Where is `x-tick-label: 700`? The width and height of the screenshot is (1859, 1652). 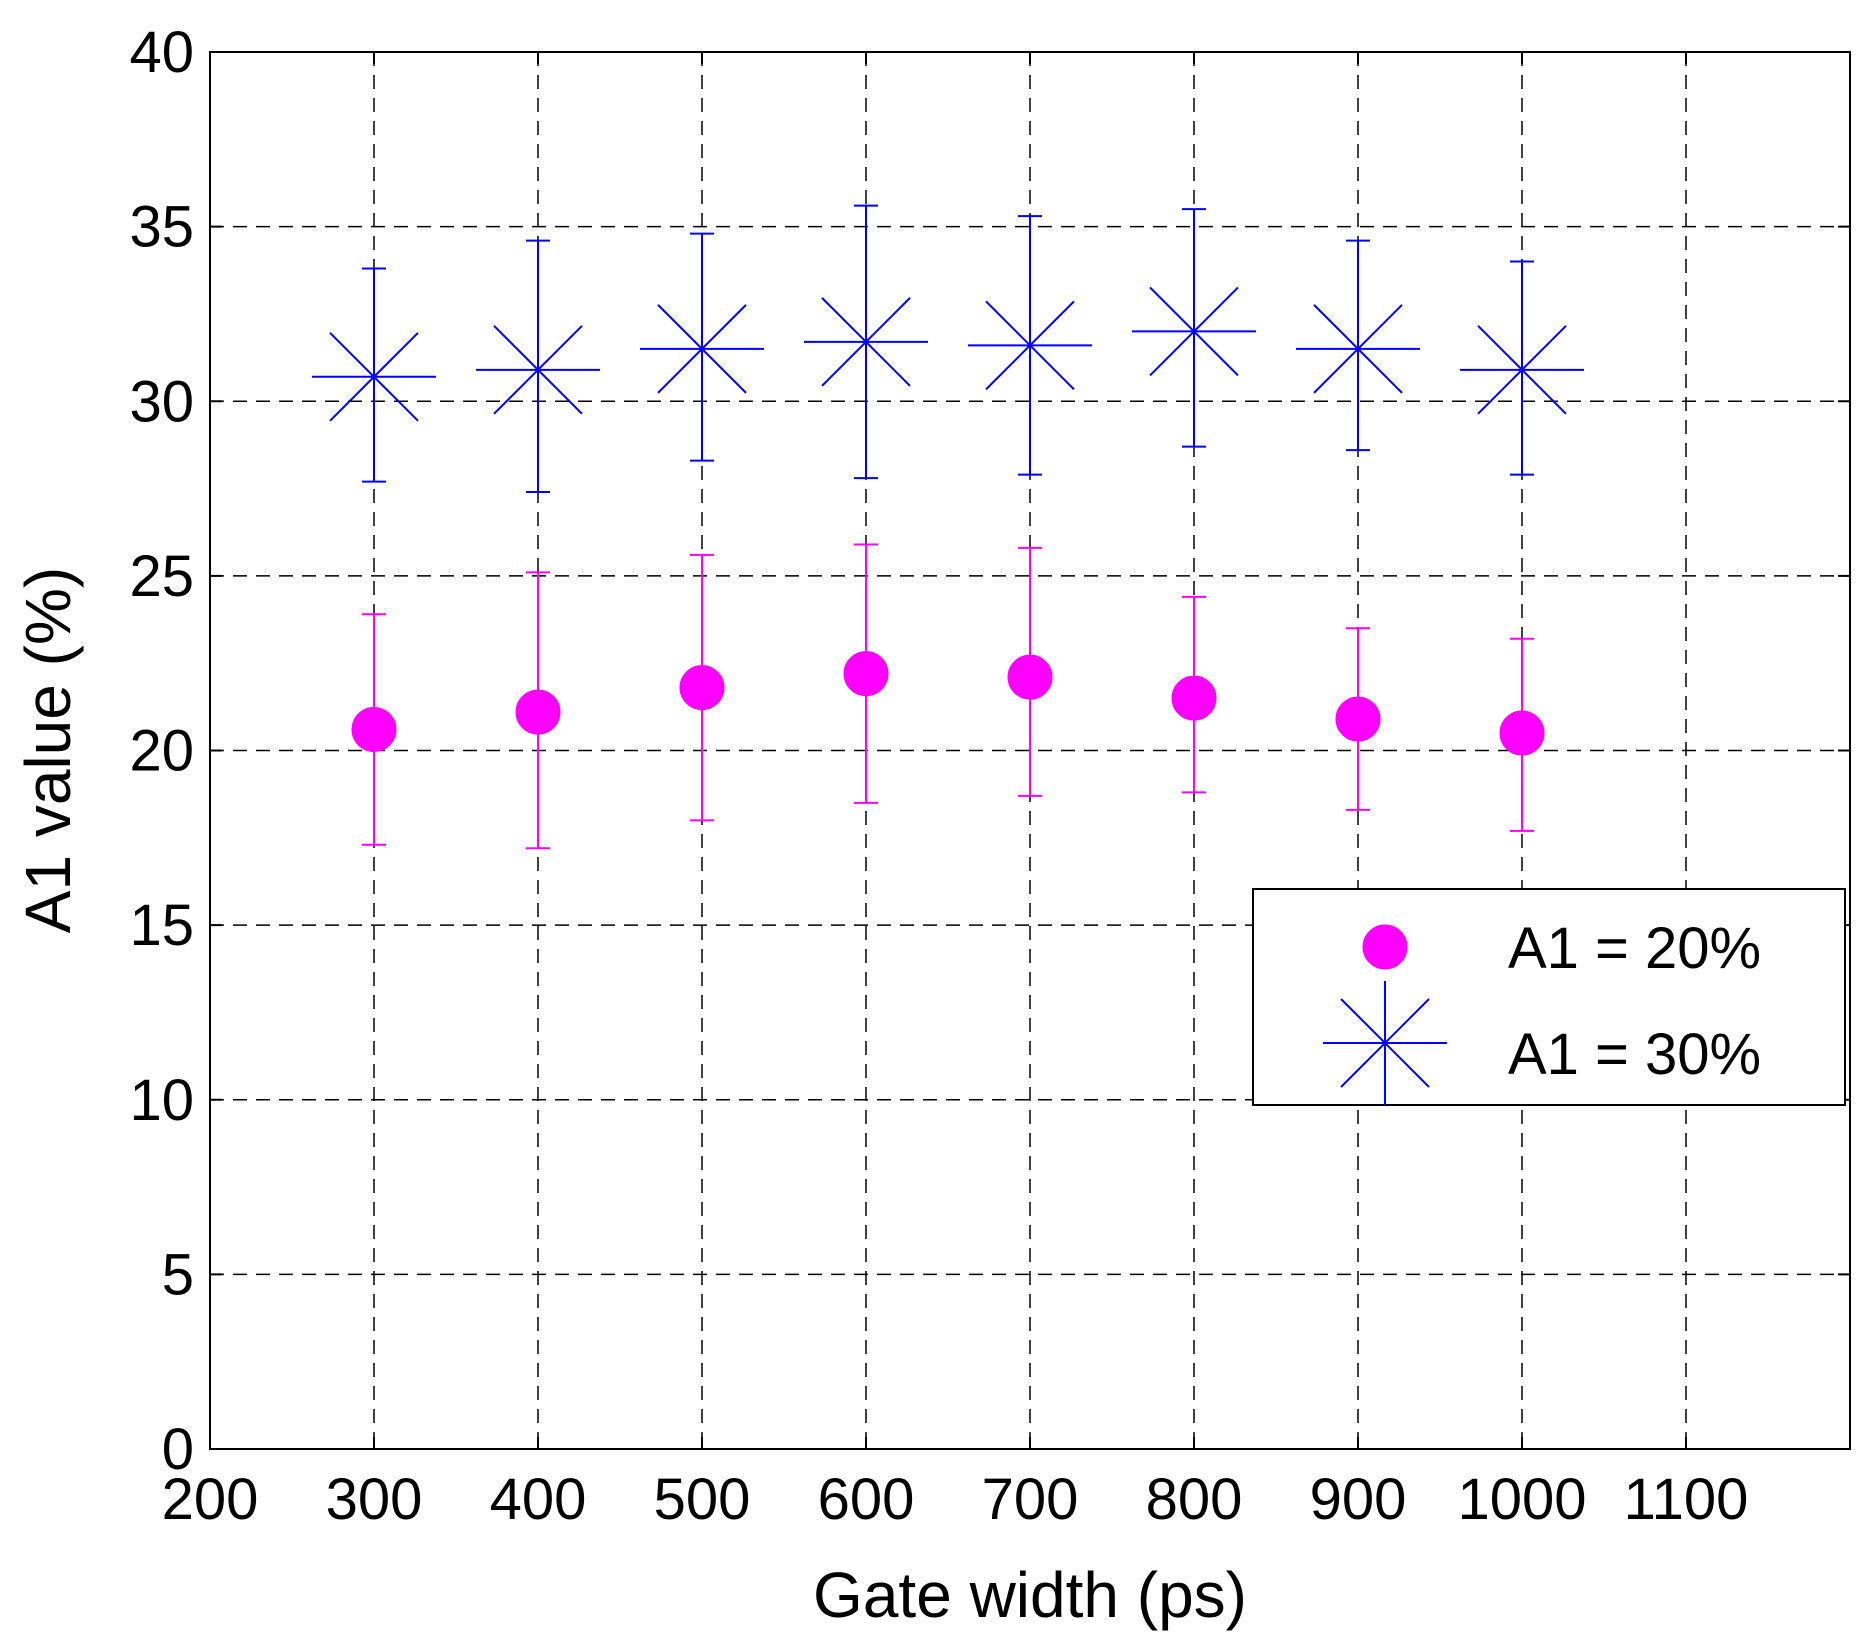
x-tick-label: 700 is located at coordinates (1030, 1499).